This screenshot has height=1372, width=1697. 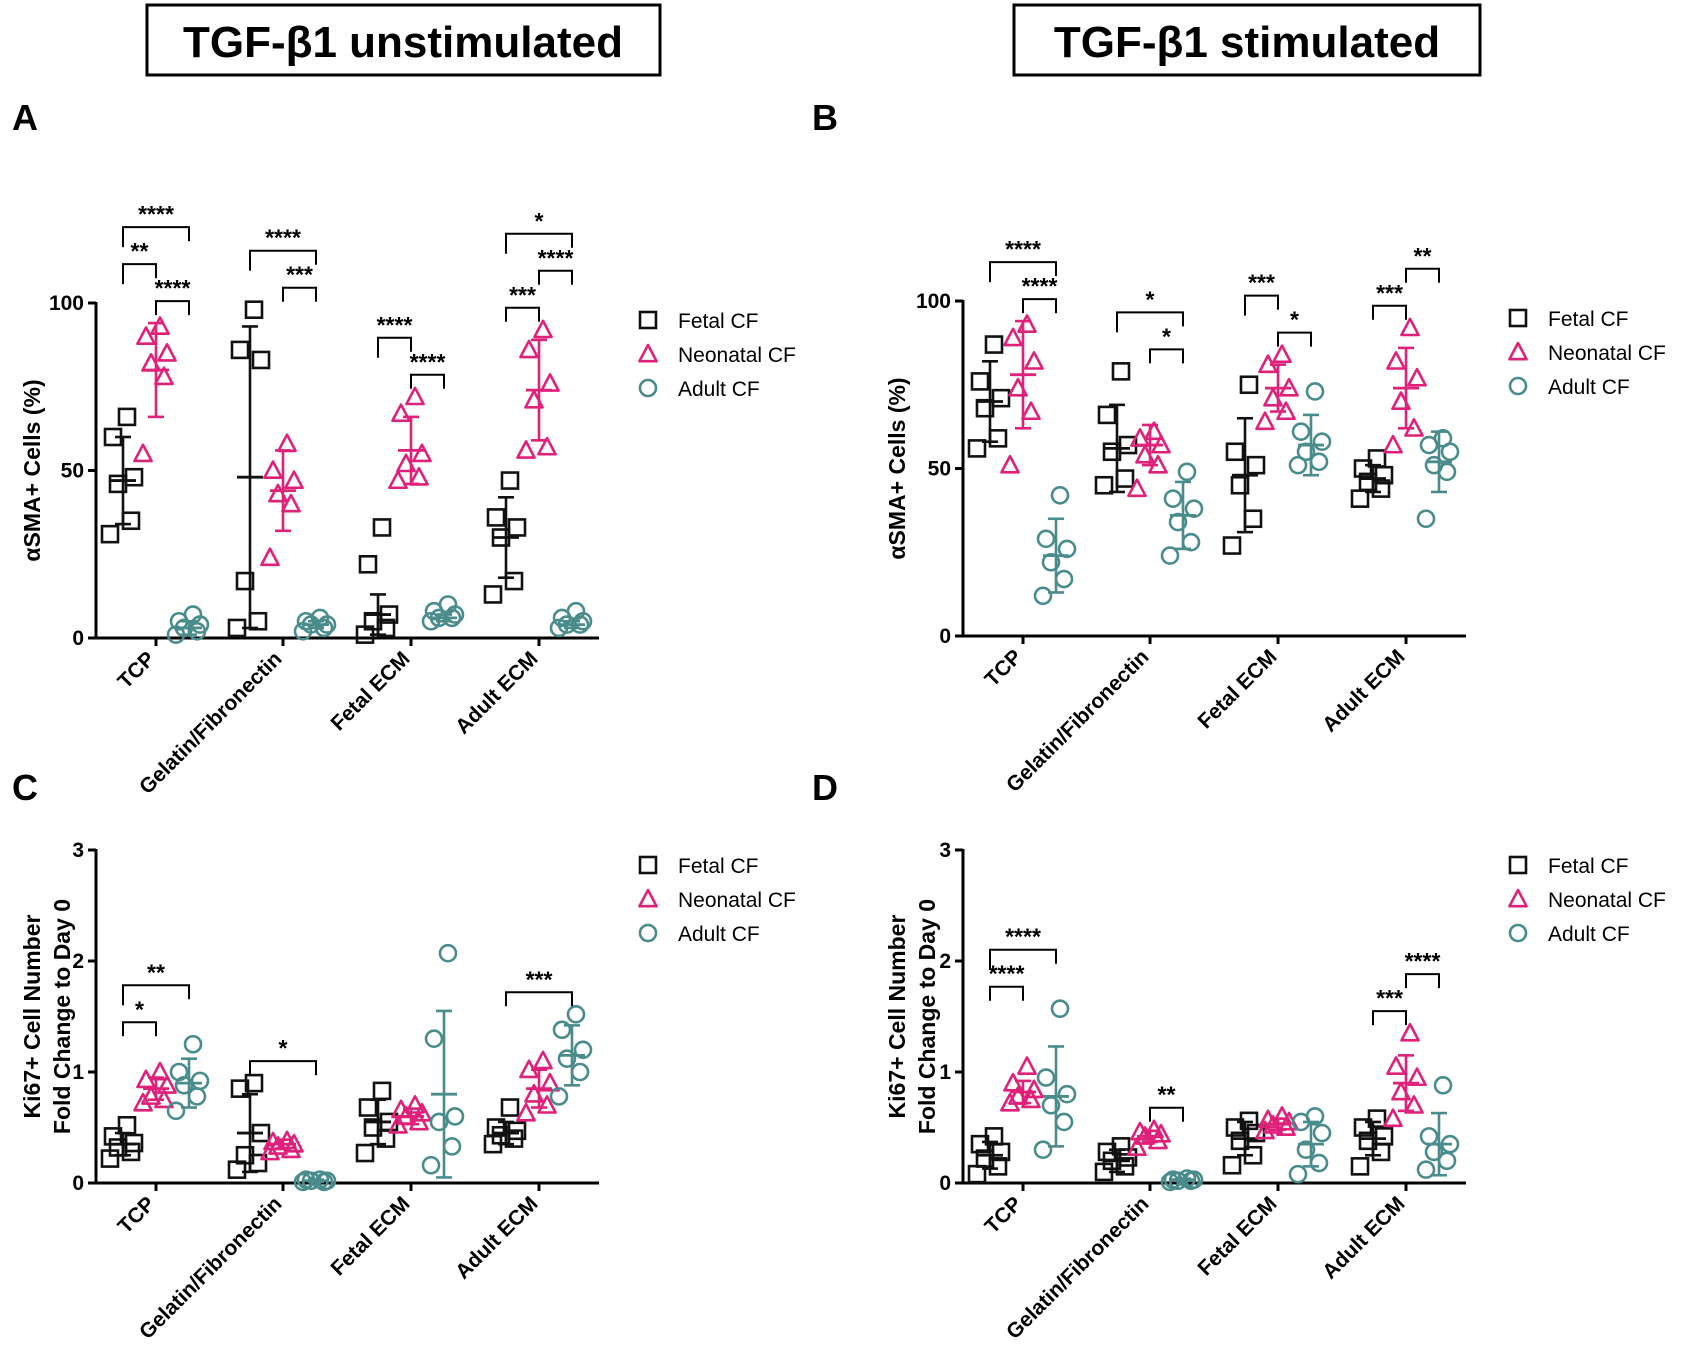 What do you see at coordinates (1247, 42) in the screenshot?
I see `header-right-text: TGF-β1 stimulated` at bounding box center [1247, 42].